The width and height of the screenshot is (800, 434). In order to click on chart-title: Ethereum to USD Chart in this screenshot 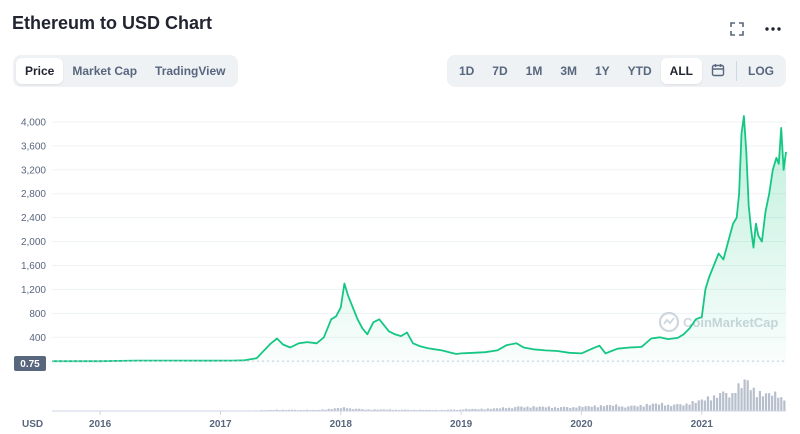, I will do `click(112, 23)`.